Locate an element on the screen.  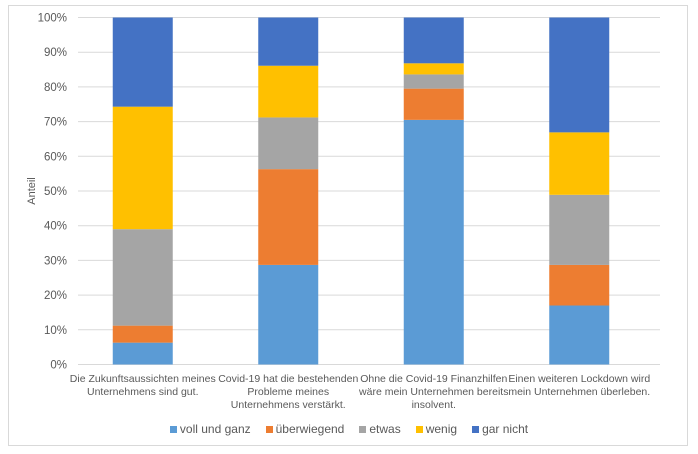
legend-item: überwiegend is located at coordinates (305, 429).